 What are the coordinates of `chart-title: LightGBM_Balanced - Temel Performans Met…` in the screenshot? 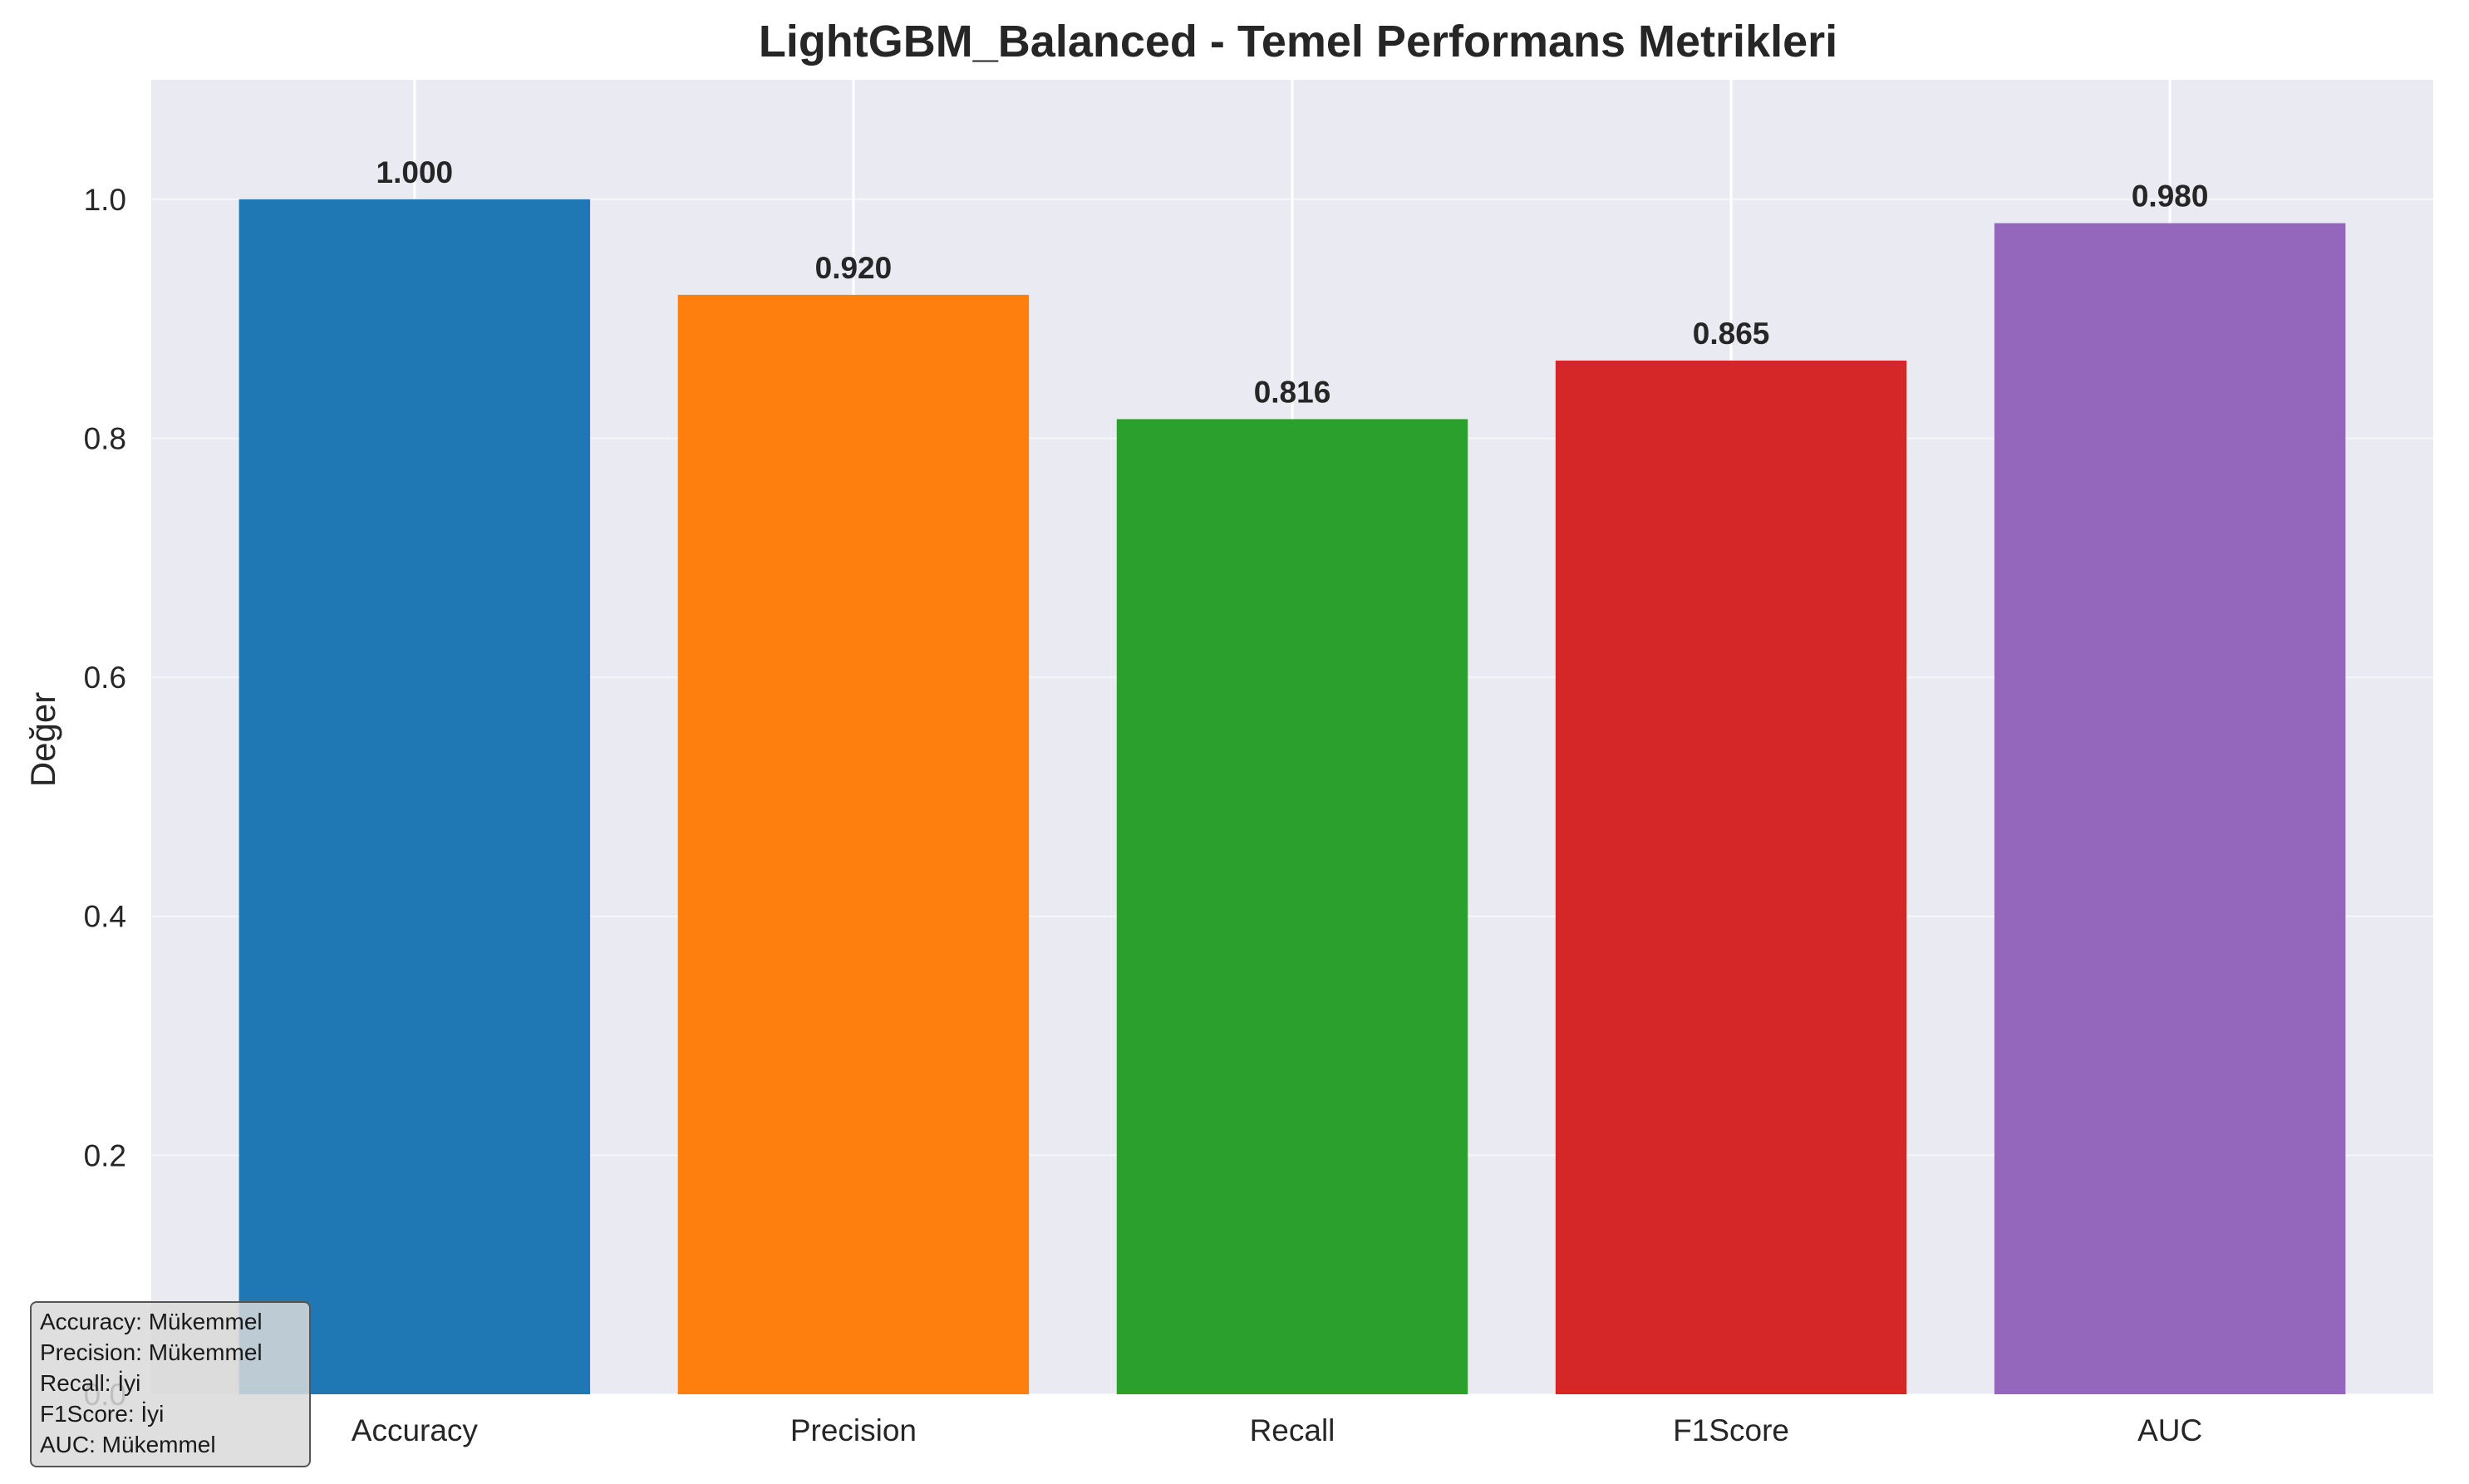 It's located at (1298, 41).